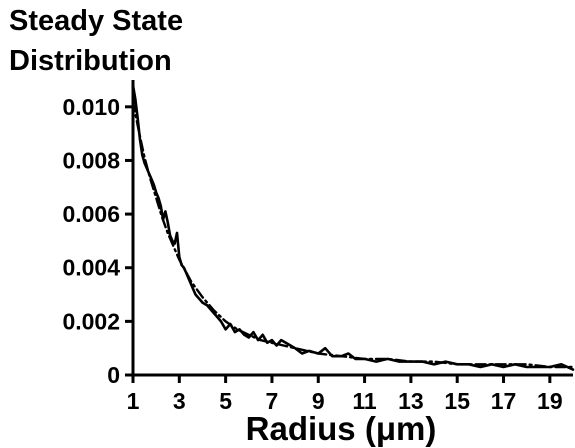  I want to click on y-tick-label: 0.010, so click(91, 107).